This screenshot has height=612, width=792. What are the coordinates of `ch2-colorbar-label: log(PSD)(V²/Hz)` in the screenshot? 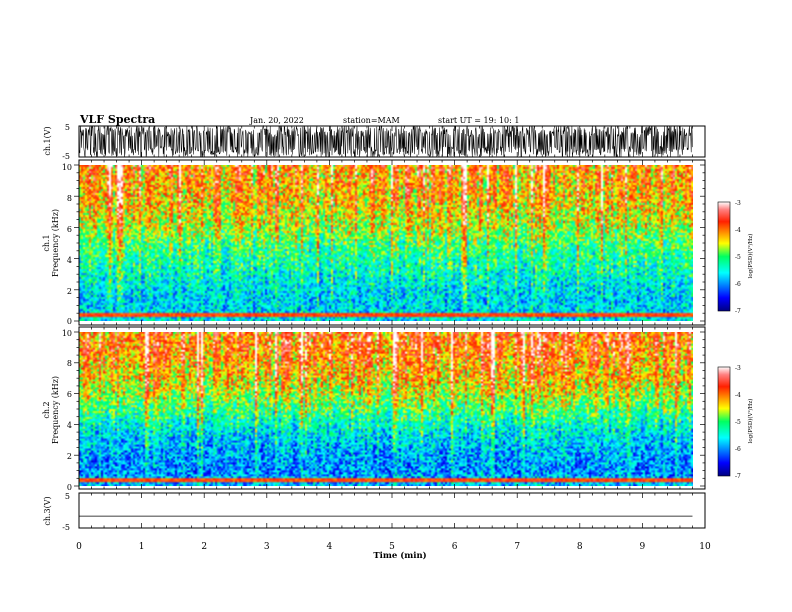 It's located at (750, 421).